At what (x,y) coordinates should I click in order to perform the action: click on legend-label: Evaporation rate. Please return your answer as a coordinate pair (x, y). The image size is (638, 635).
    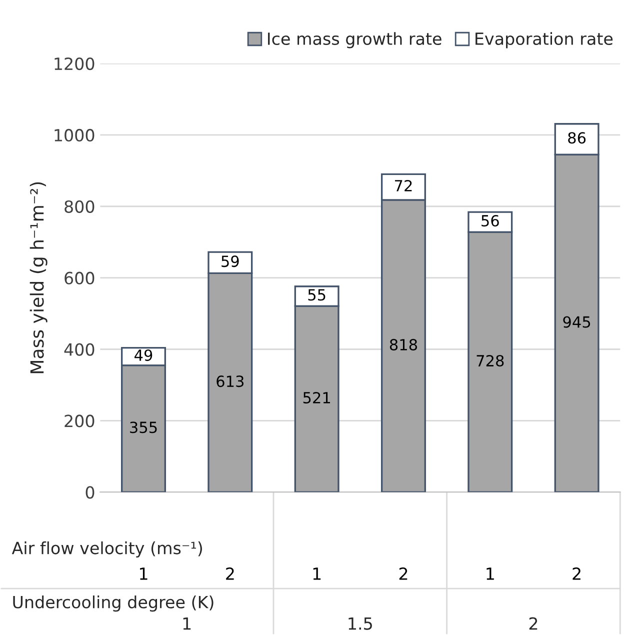
    Looking at the image, I should click on (544, 40).